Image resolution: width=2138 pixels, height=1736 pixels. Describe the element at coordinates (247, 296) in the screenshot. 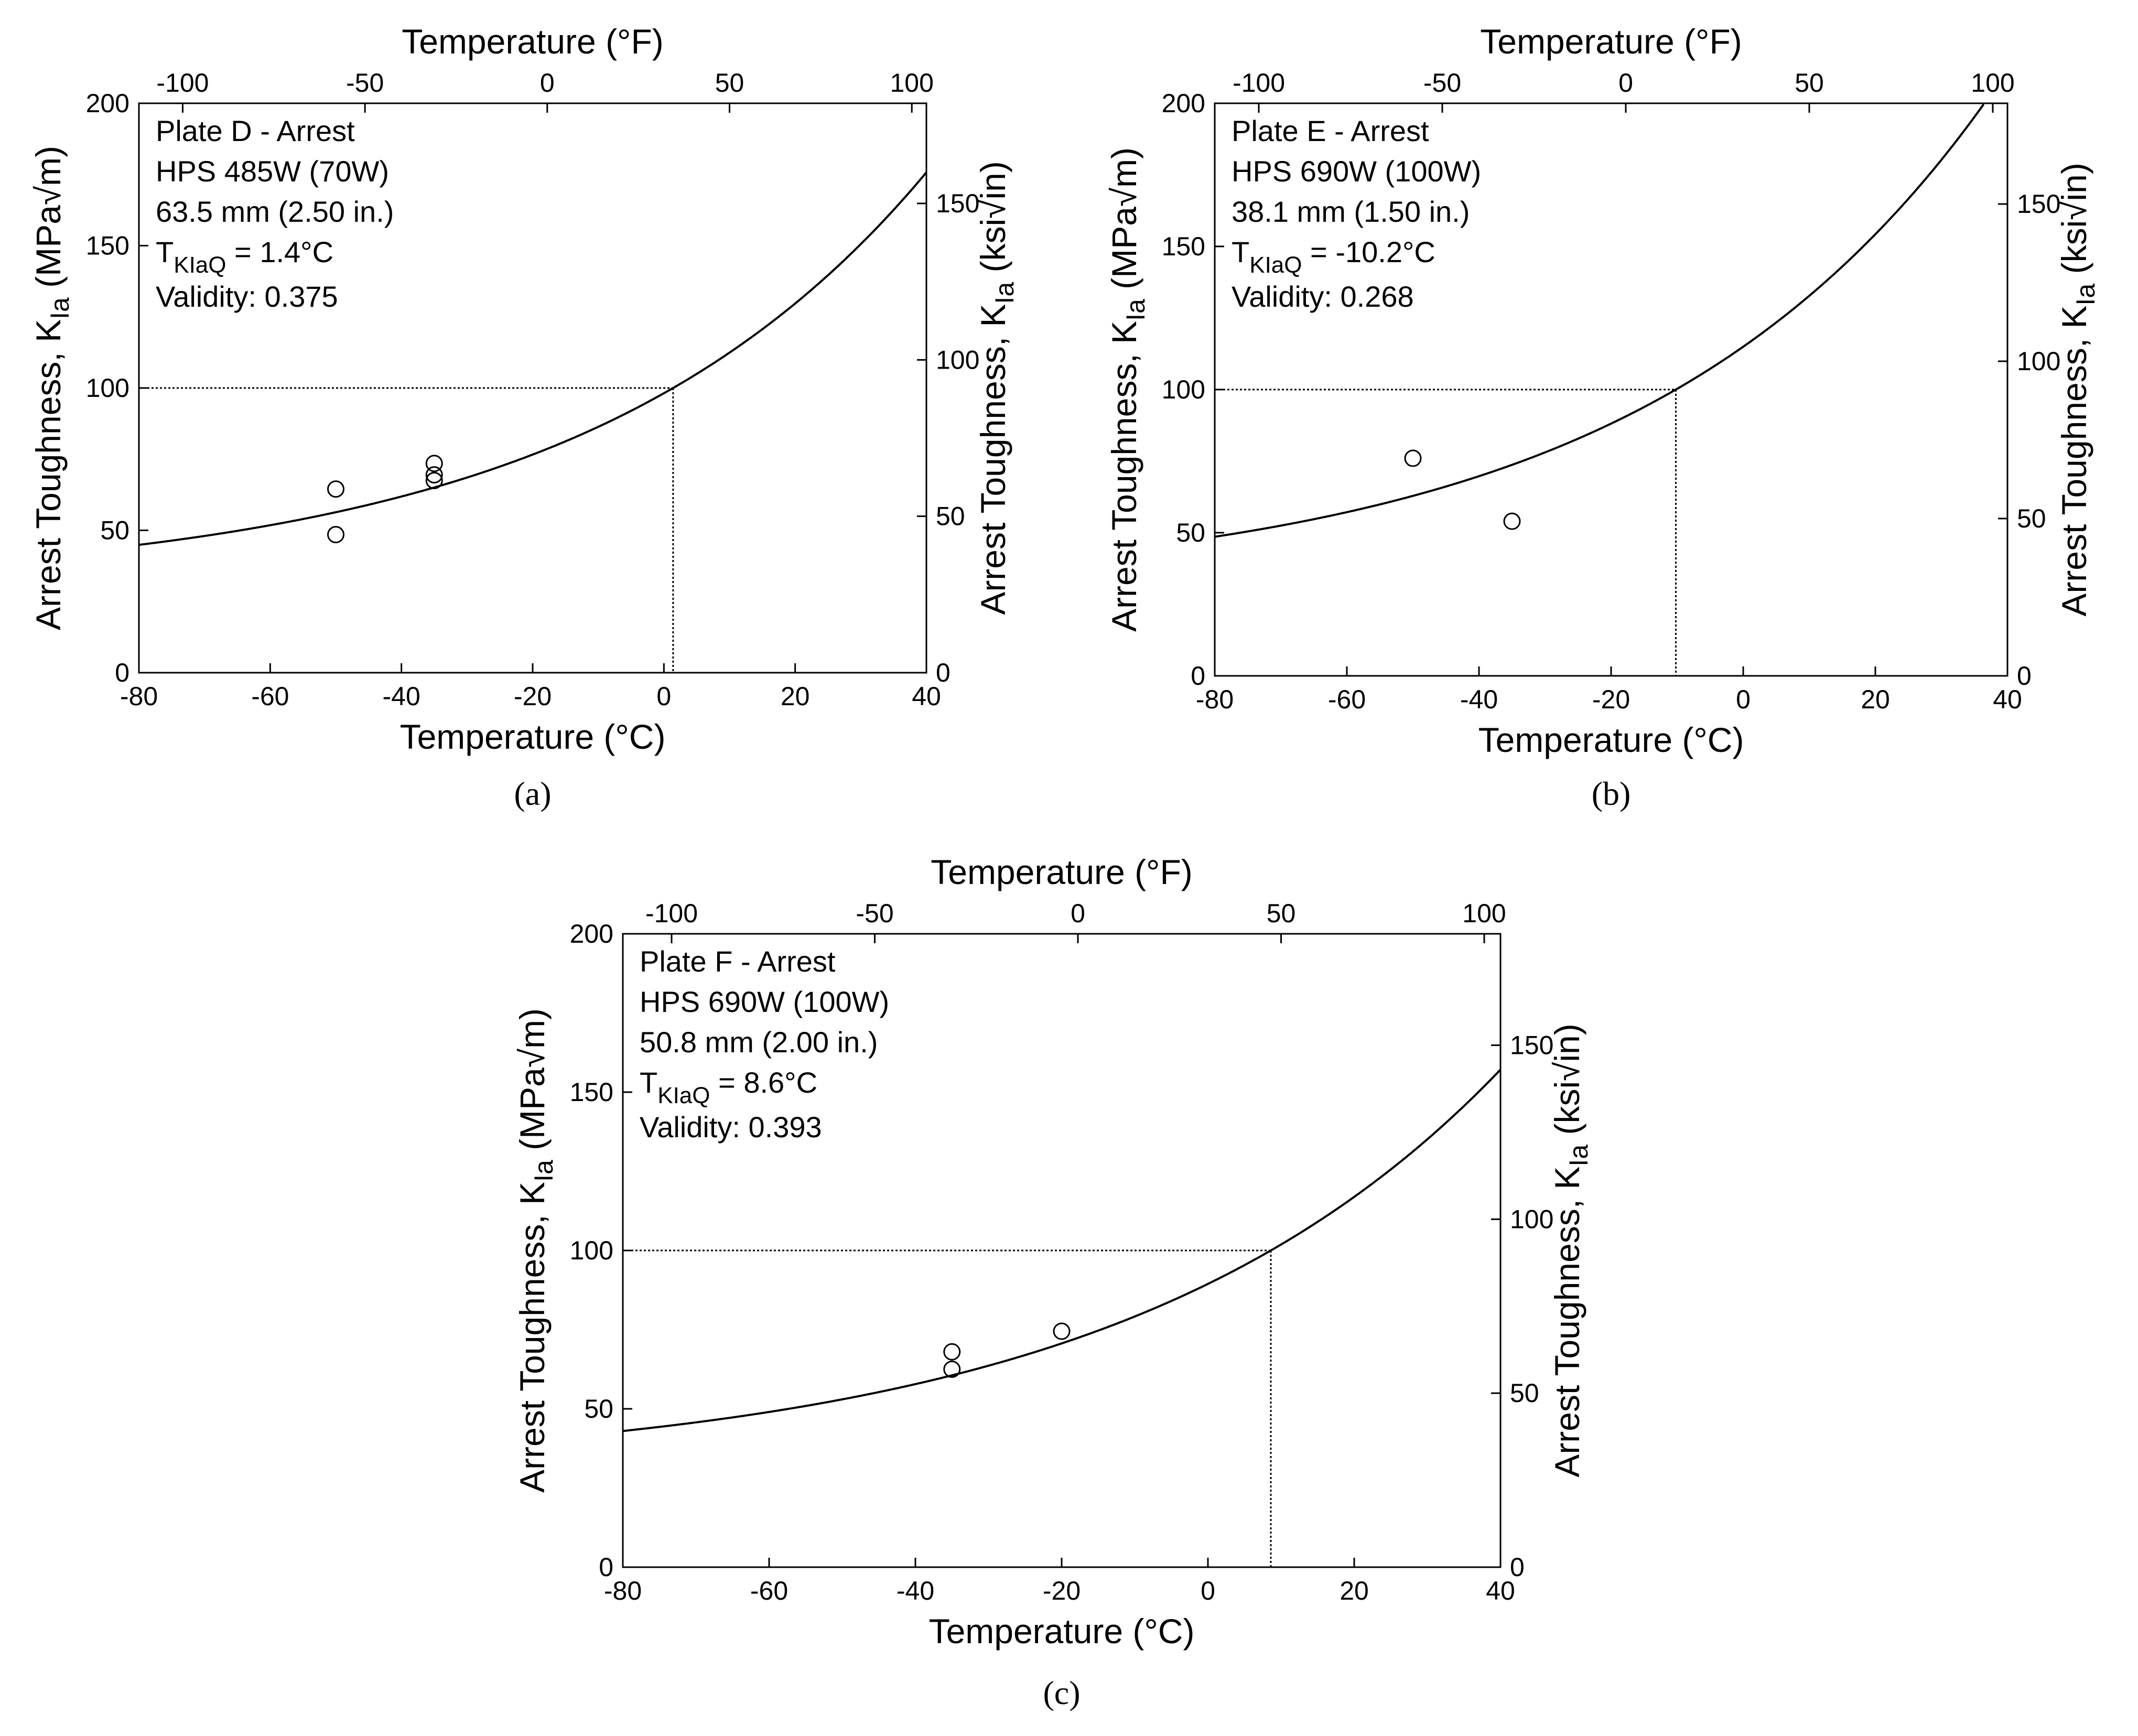

I see `validity-label: Validity: 0.375` at that location.